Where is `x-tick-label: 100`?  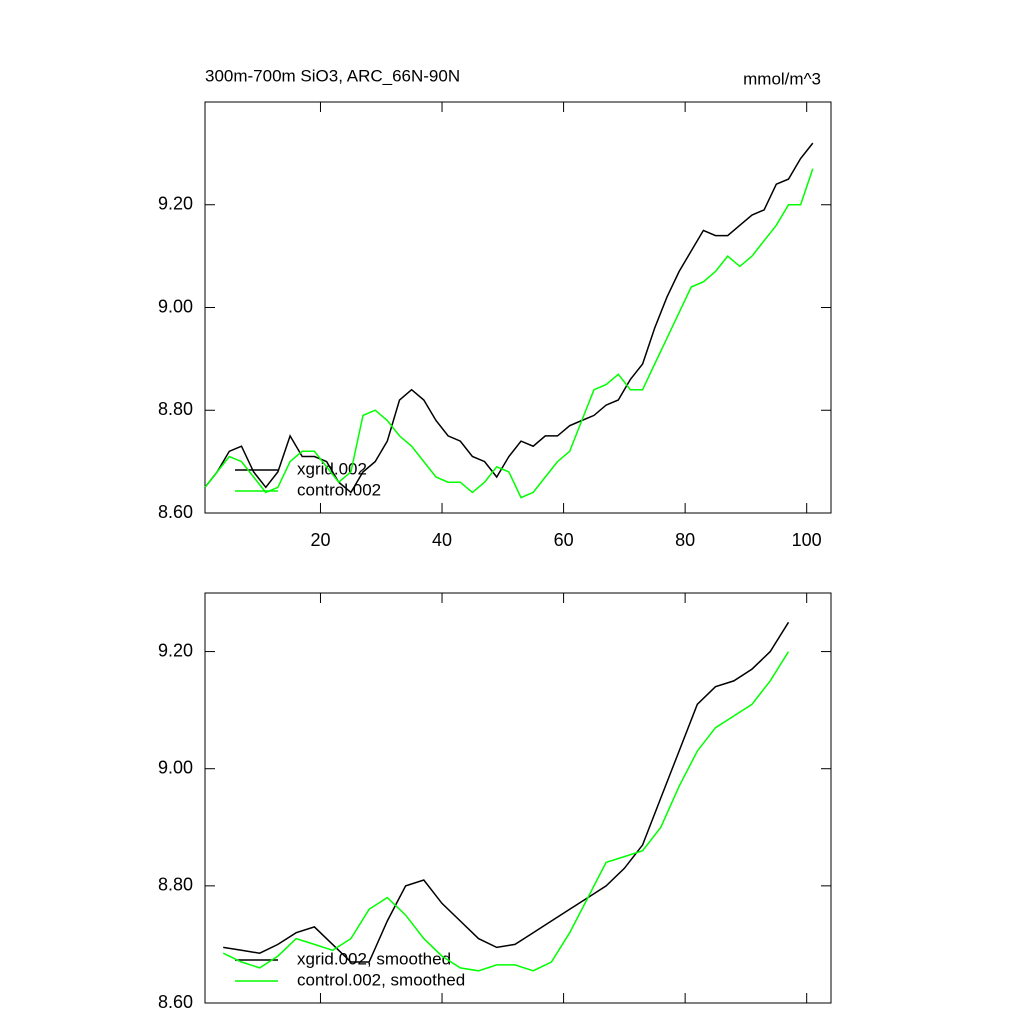 x-tick-label: 100 is located at coordinates (807, 540).